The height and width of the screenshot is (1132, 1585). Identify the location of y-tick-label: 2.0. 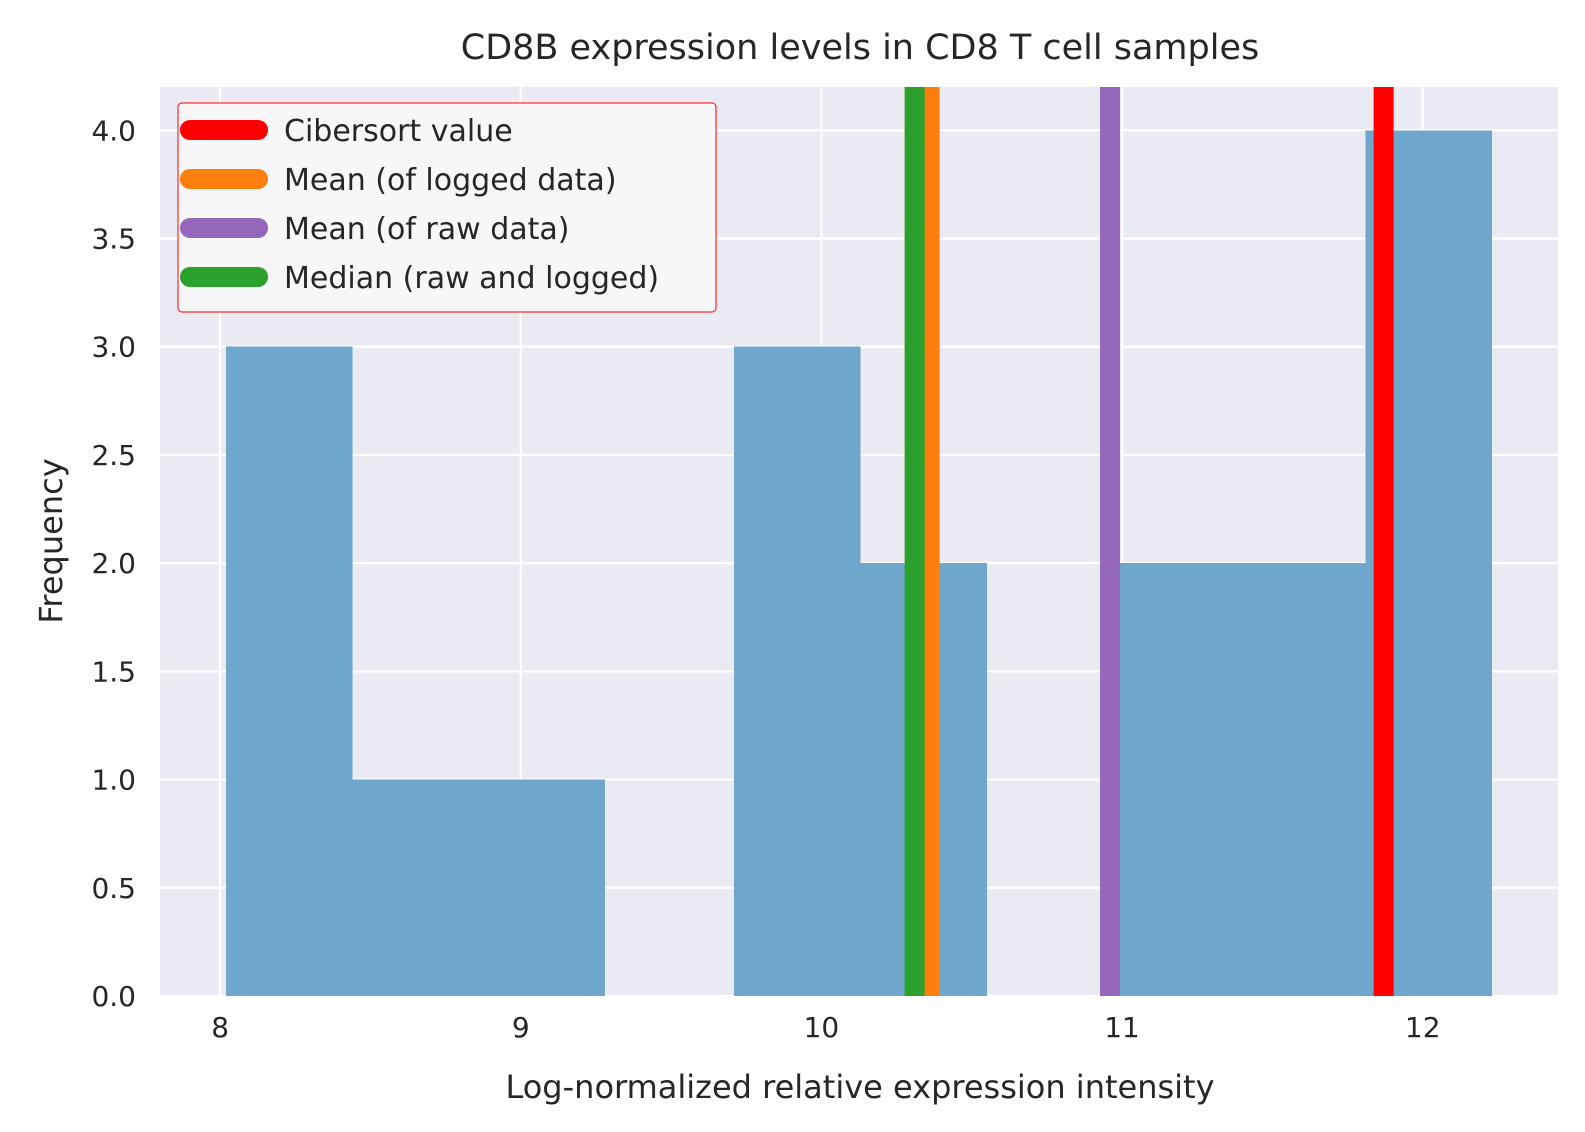
(113, 563).